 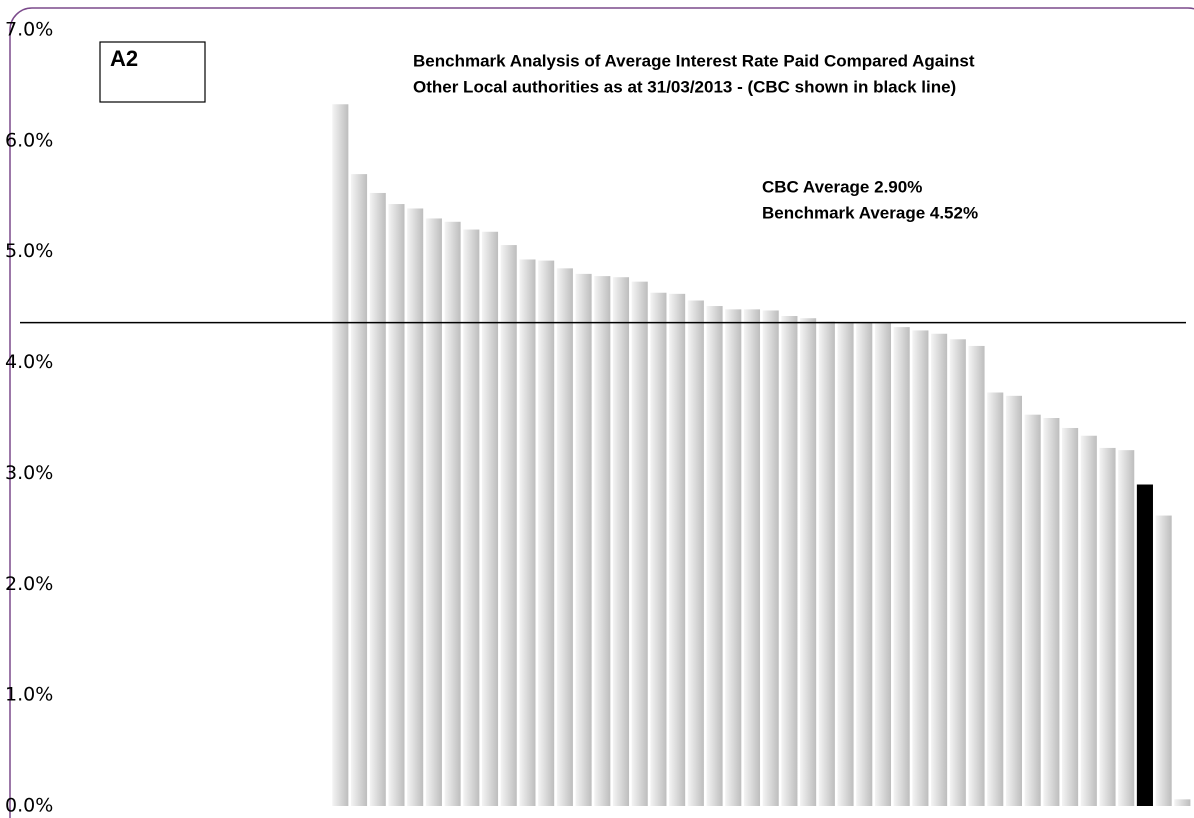 What do you see at coordinates (29, 695) in the screenshot?
I see `y-tick-label: 1.0%` at bounding box center [29, 695].